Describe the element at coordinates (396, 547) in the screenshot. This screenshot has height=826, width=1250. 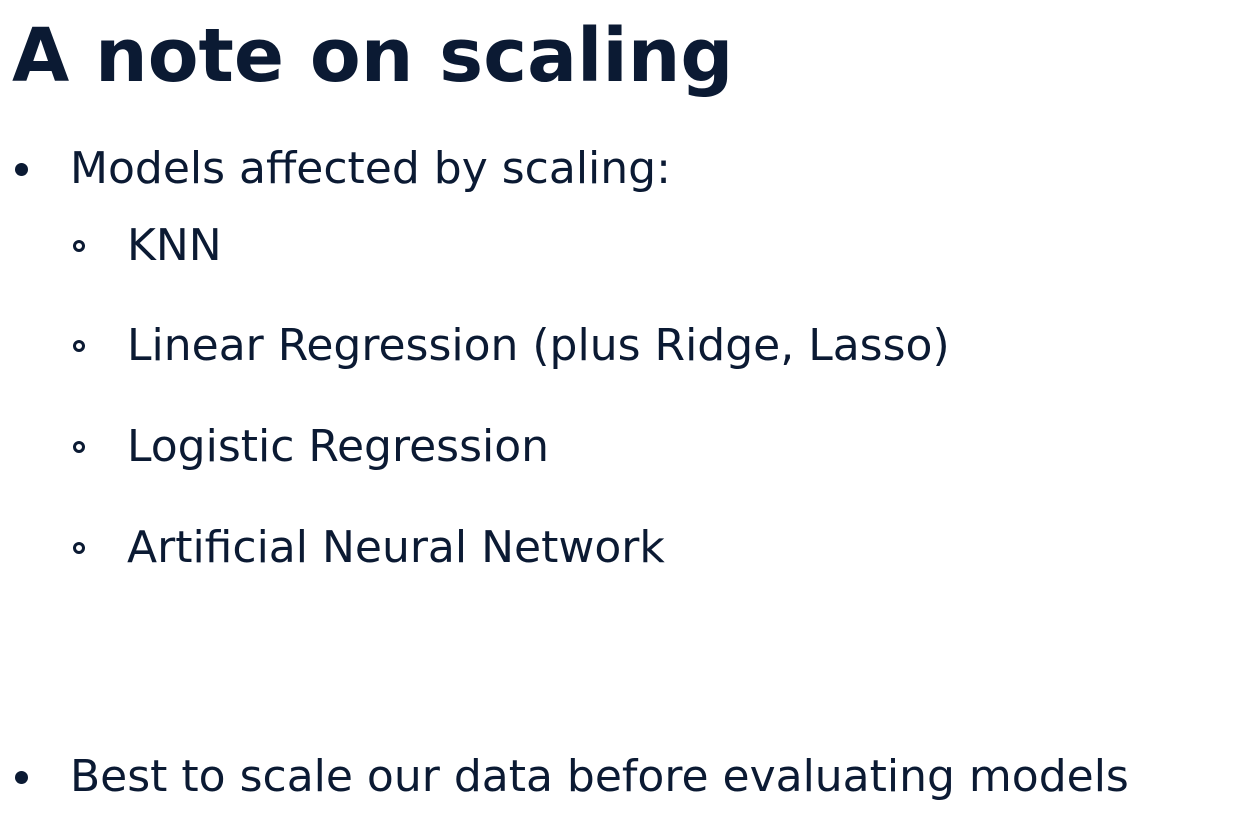
I see `sub-bullet-text: Artificial Neural Network` at that location.